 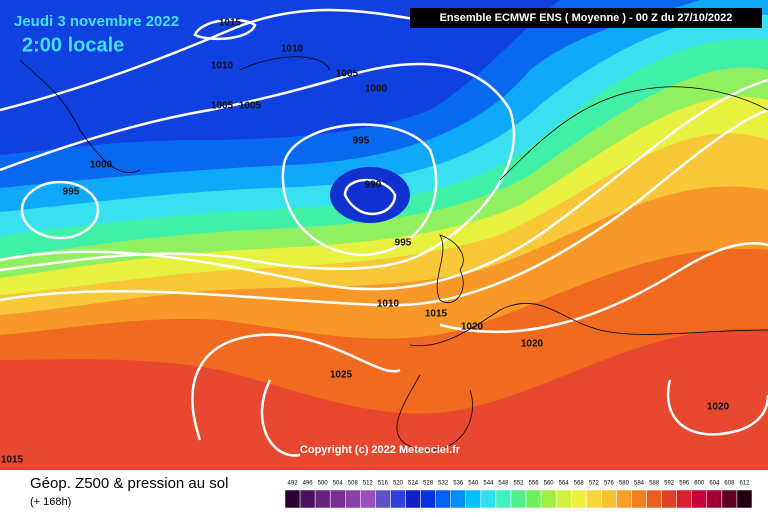 I want to click on scale-label: 516, so click(x=383, y=484).